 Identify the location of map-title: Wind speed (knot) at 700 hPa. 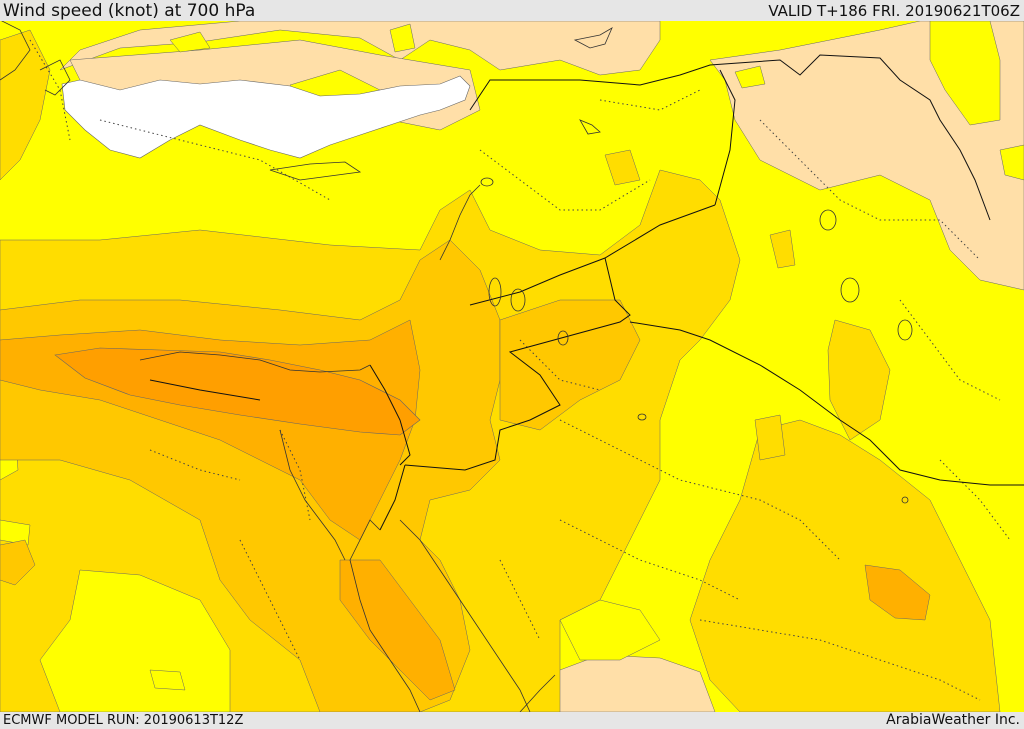
(129, 11).